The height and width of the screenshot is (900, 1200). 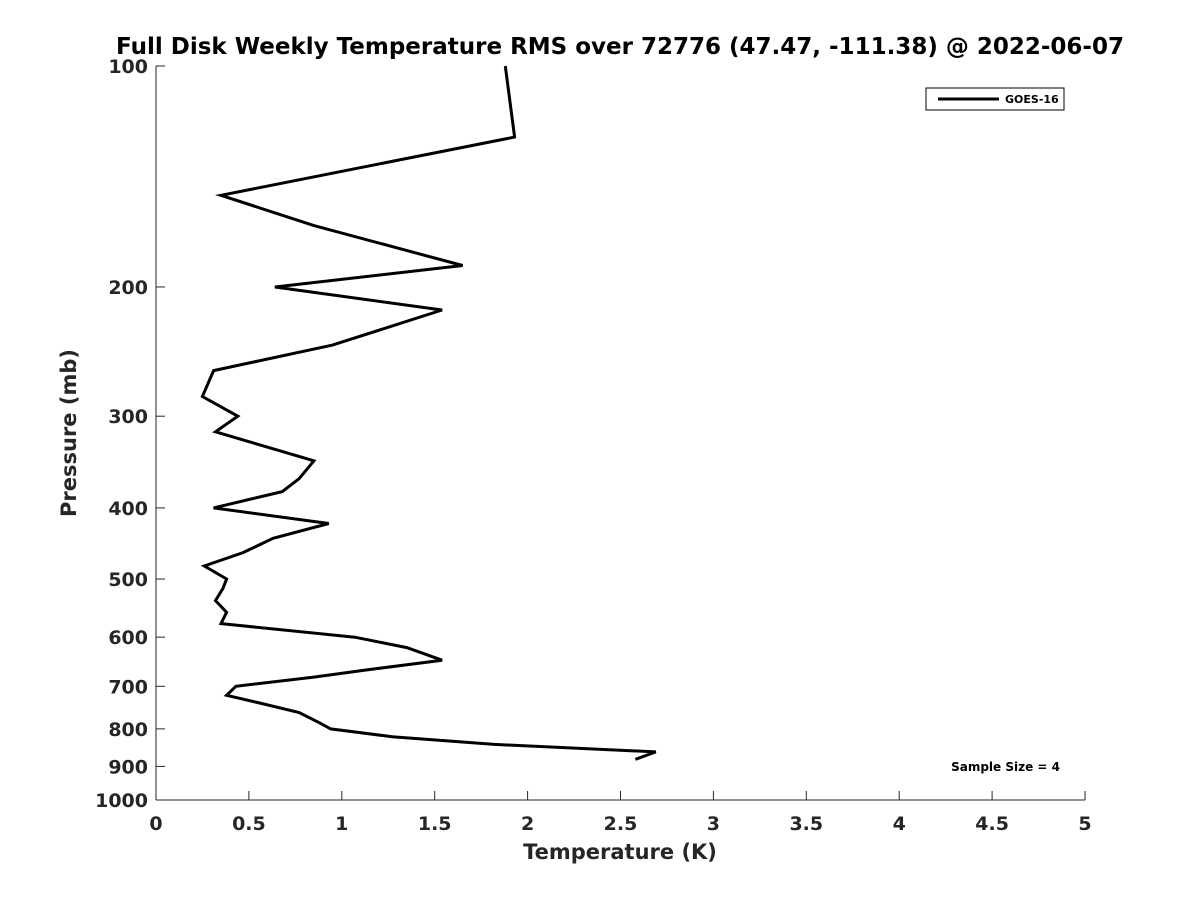 I want to click on x-tick-label: 2.5, so click(x=621, y=824).